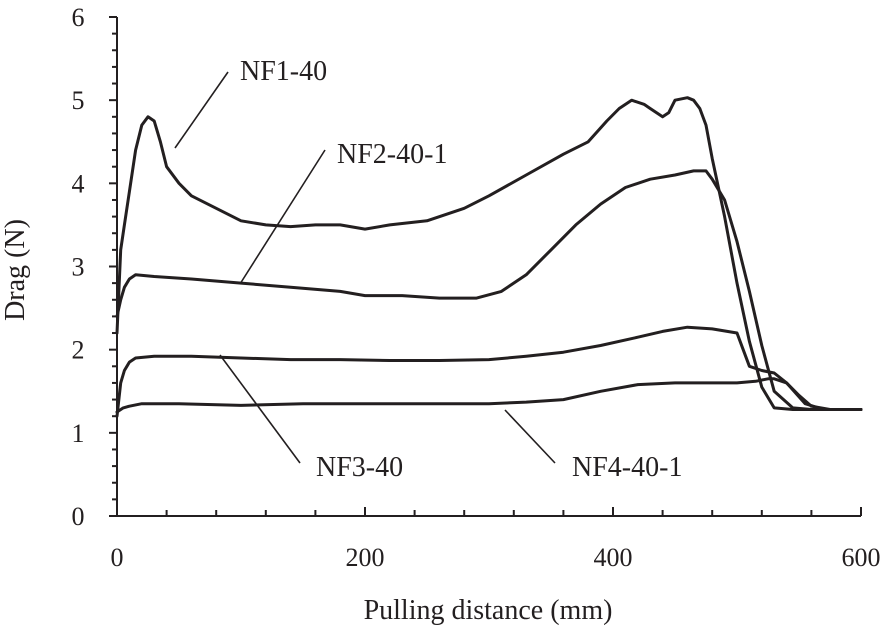 The height and width of the screenshot is (637, 892). Describe the element at coordinates (78, 183) in the screenshot. I see `y-tick-label: 4` at that location.